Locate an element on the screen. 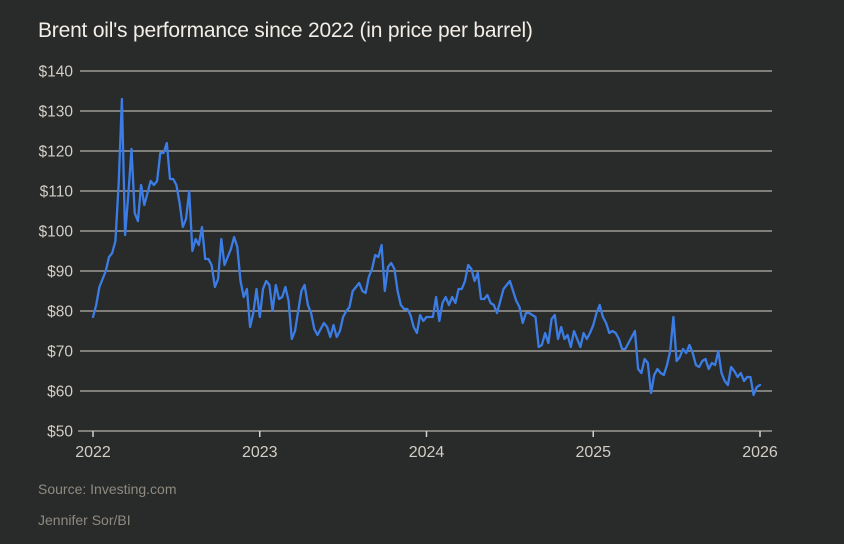 Image resolution: width=844 pixels, height=544 pixels. y-axis-tick-label: $100 is located at coordinates (56, 232).